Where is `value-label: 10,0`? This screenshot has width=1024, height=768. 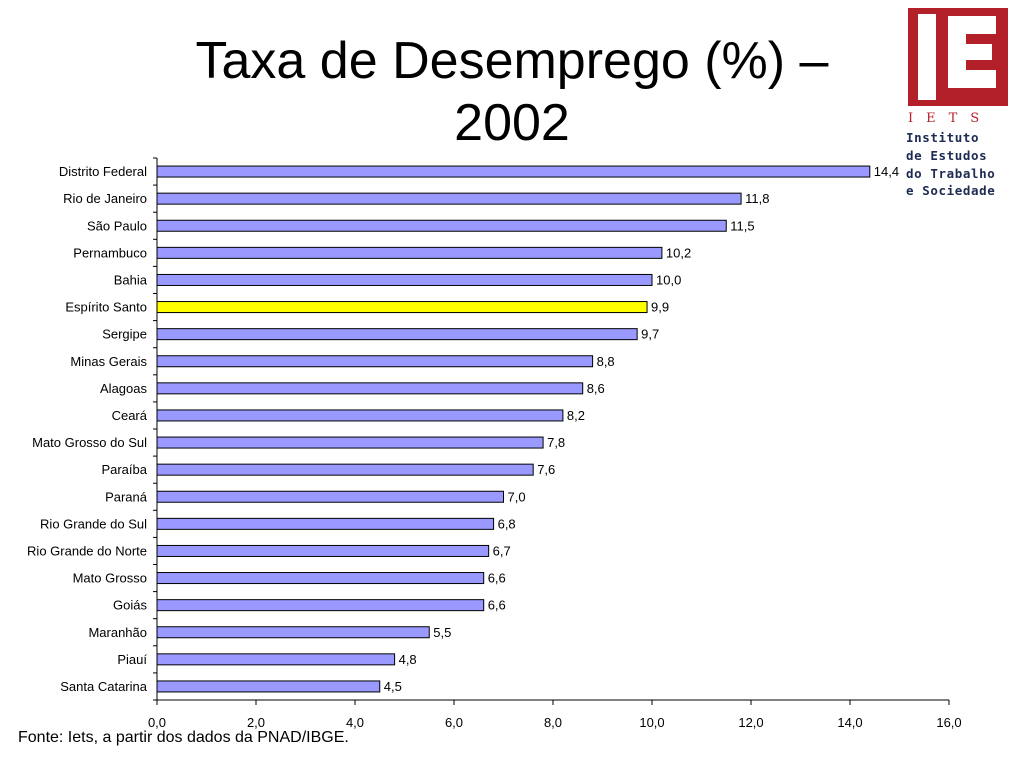
value-label: 10,0 is located at coordinates (668, 279).